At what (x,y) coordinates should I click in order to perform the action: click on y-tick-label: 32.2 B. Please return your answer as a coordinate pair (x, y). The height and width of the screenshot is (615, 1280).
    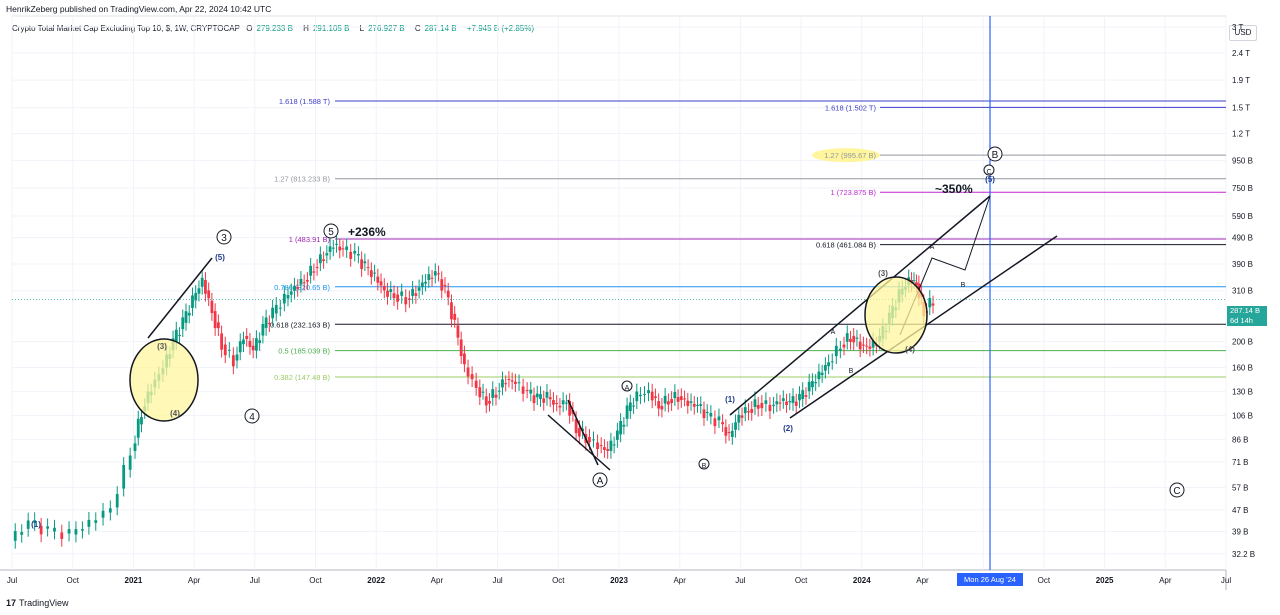
    Looking at the image, I should click on (1243, 554).